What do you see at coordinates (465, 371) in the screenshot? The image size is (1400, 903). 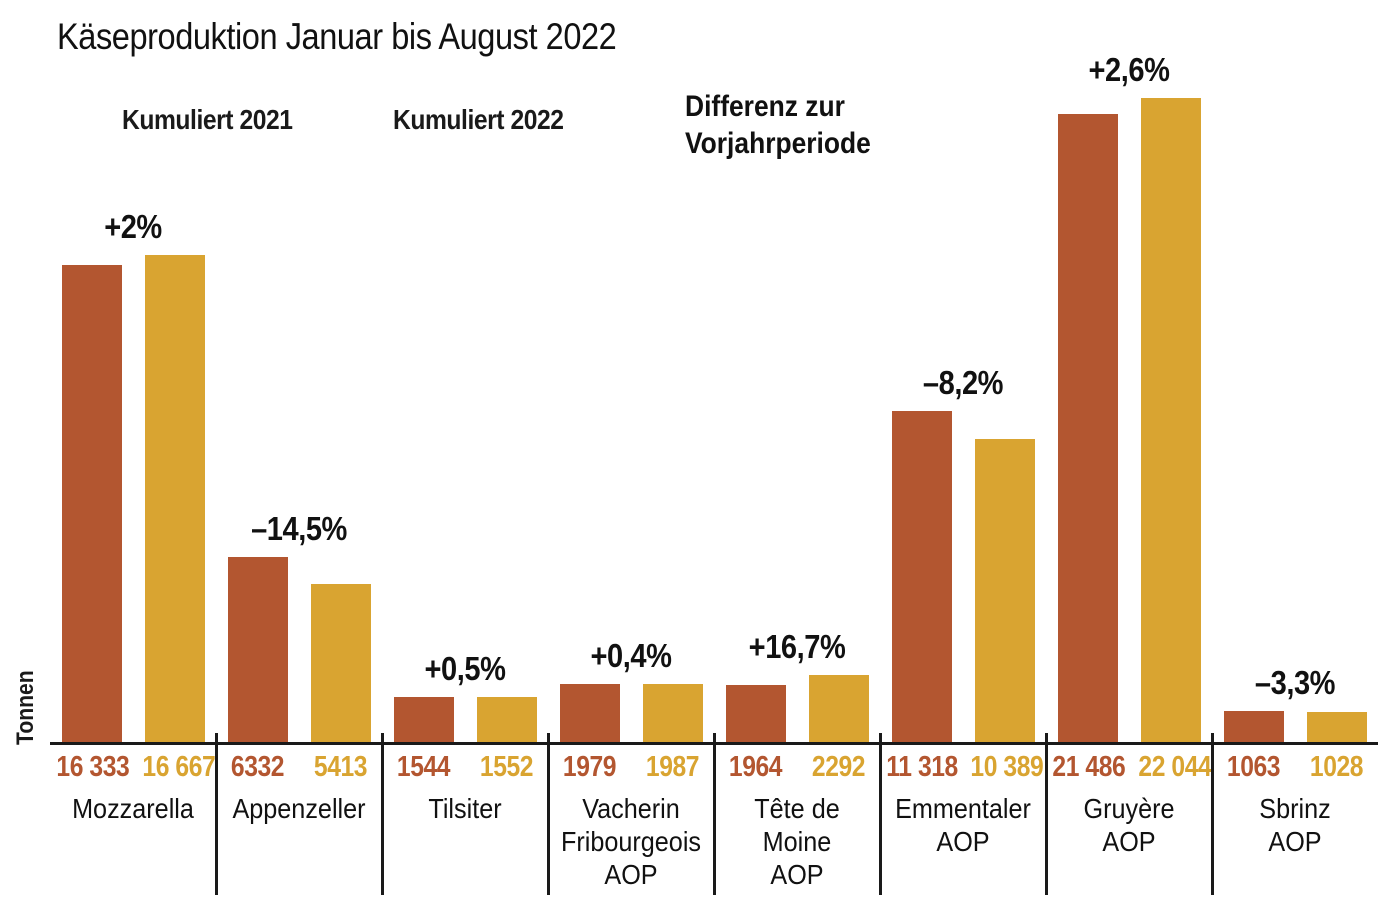 I see `bar-group: +0,5%` at bounding box center [465, 371].